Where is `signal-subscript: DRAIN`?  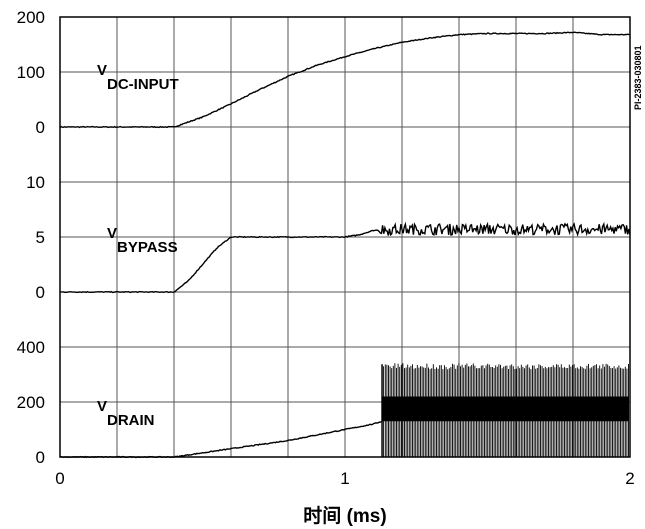
signal-subscript: DRAIN is located at coordinates (131, 420).